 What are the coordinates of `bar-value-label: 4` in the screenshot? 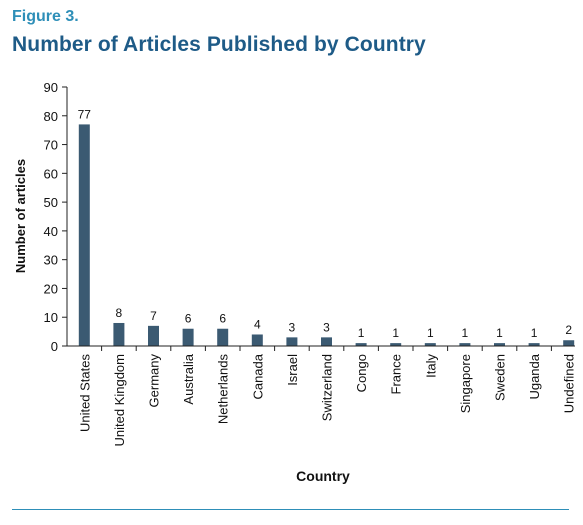 It's located at (257, 324).